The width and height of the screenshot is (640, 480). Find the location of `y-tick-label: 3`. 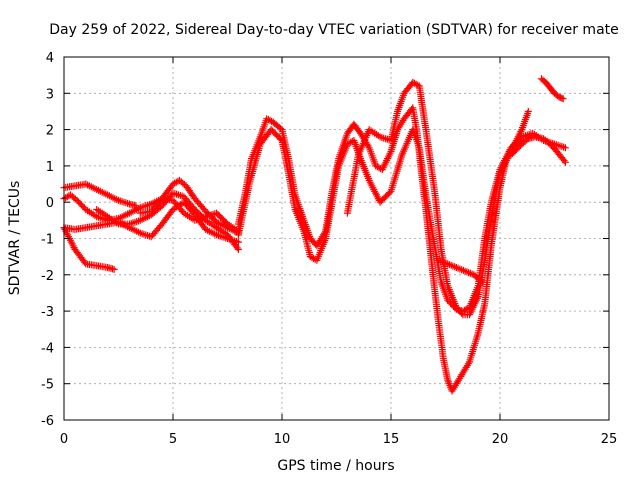

y-tick-label: 3 is located at coordinates (50, 94).